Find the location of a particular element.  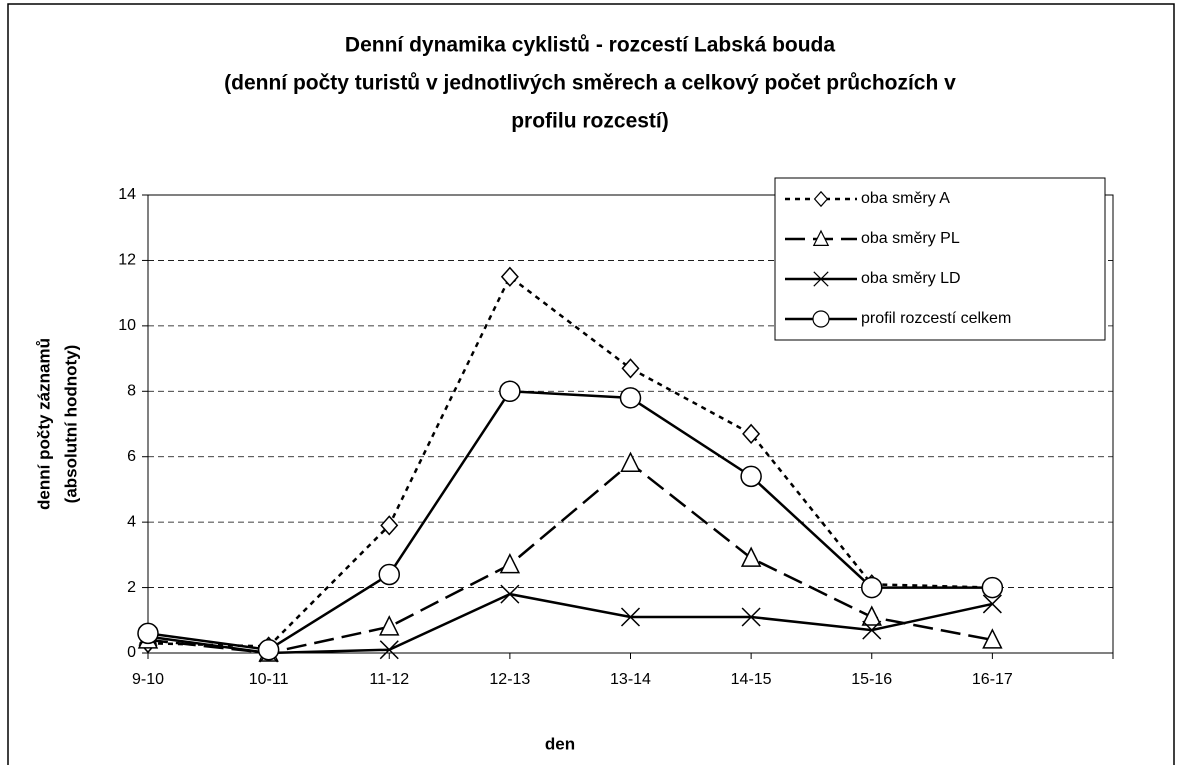

y-tick-label: 8 is located at coordinates (131, 391).